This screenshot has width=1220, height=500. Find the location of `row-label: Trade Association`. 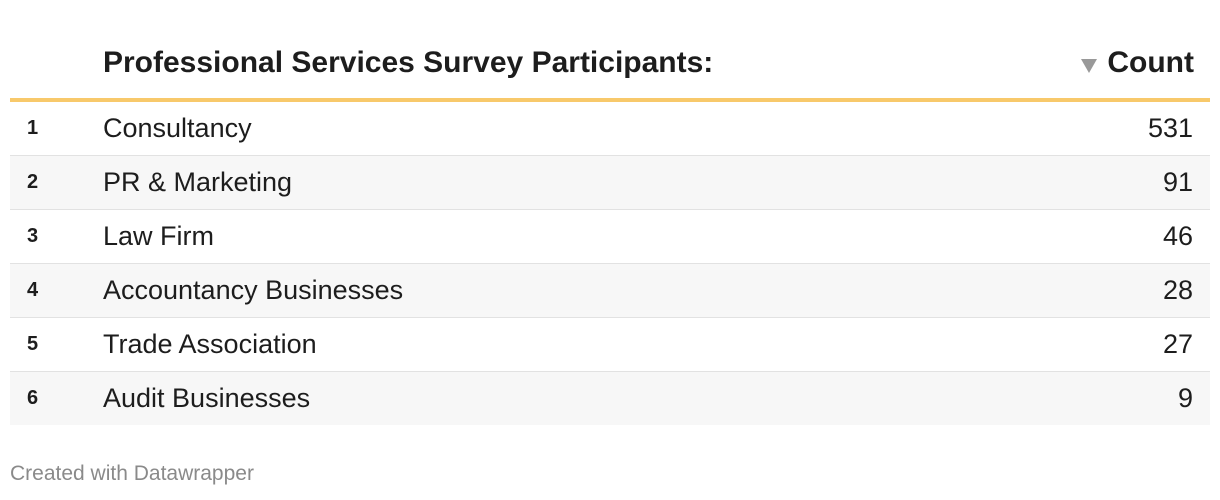

row-label: Trade Association is located at coordinates (210, 344).